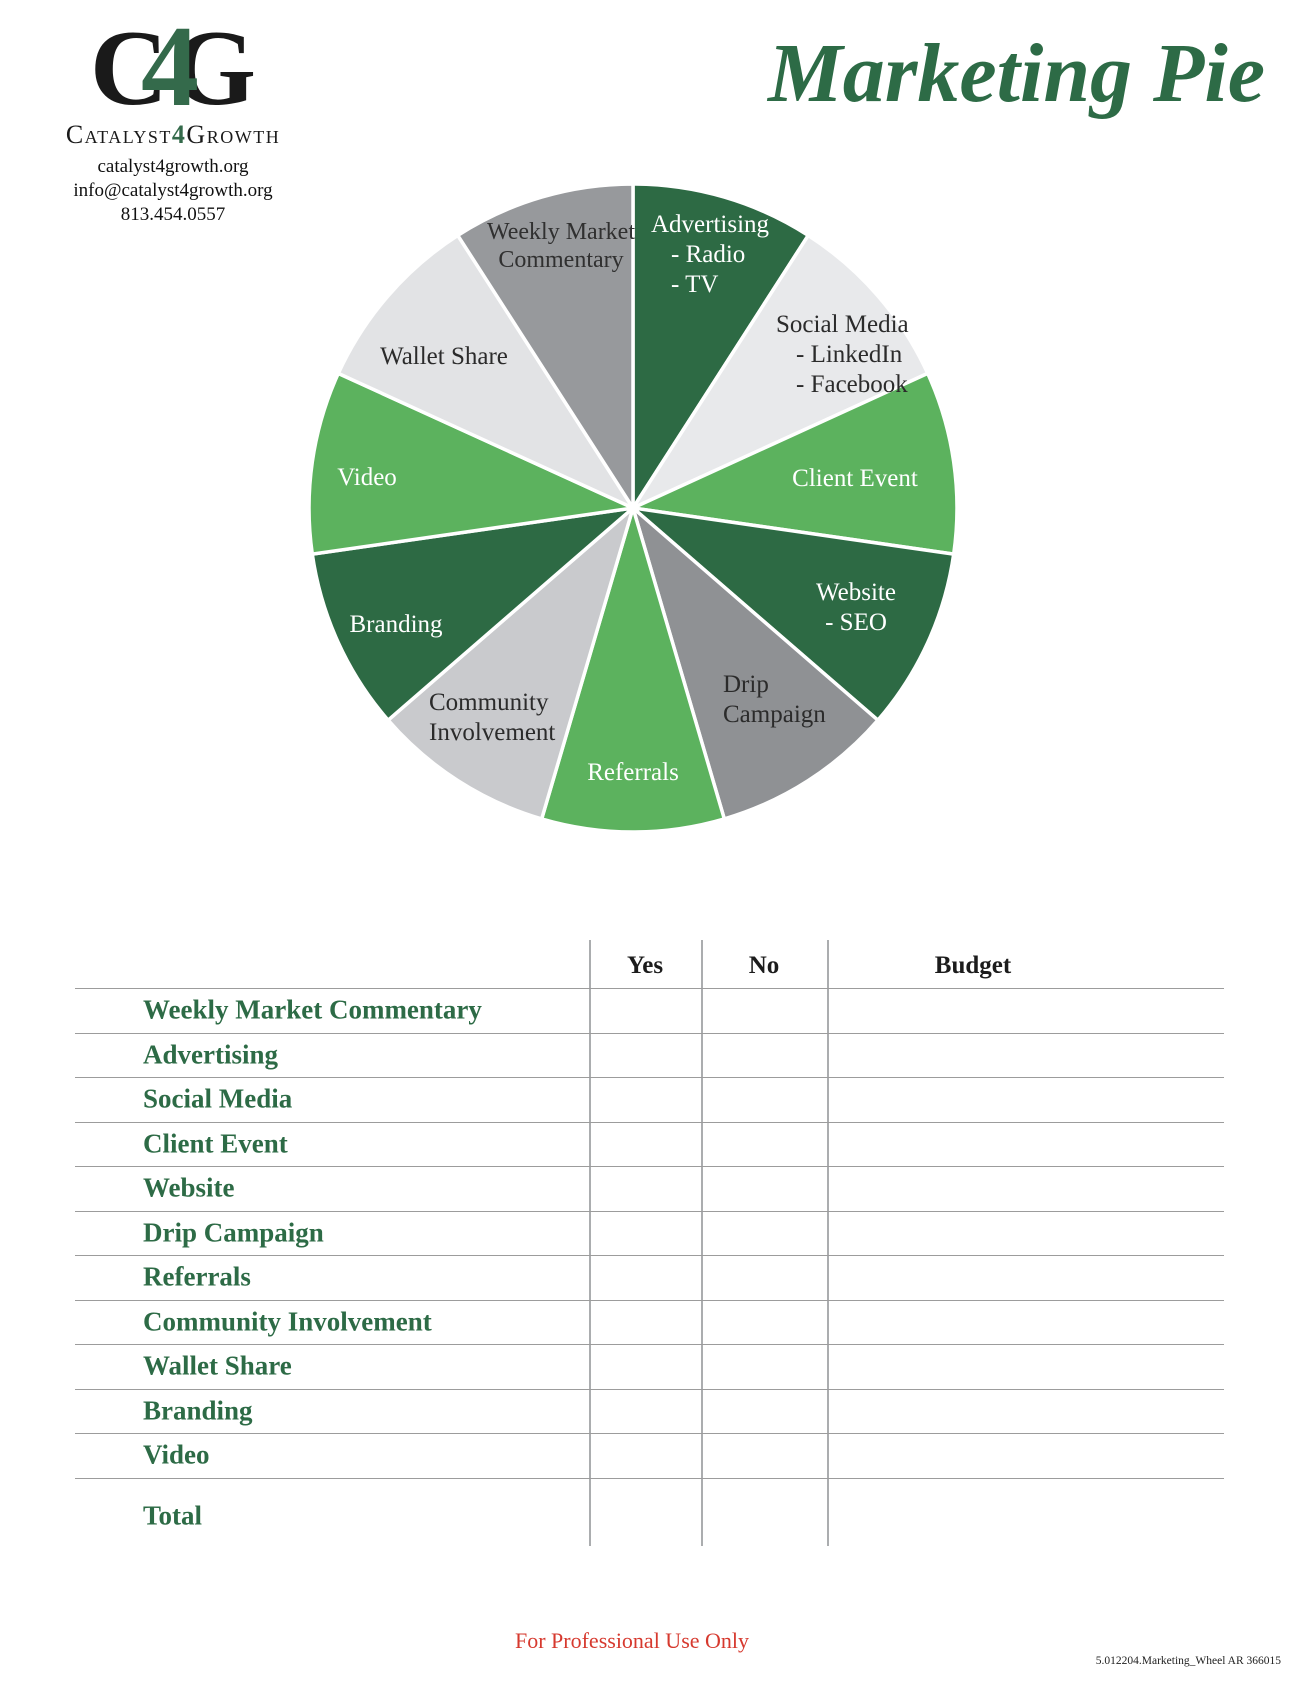 This screenshot has height=1684, width=1302. I want to click on logo-monogram-c4g: C 4 G, so click(173, 67).